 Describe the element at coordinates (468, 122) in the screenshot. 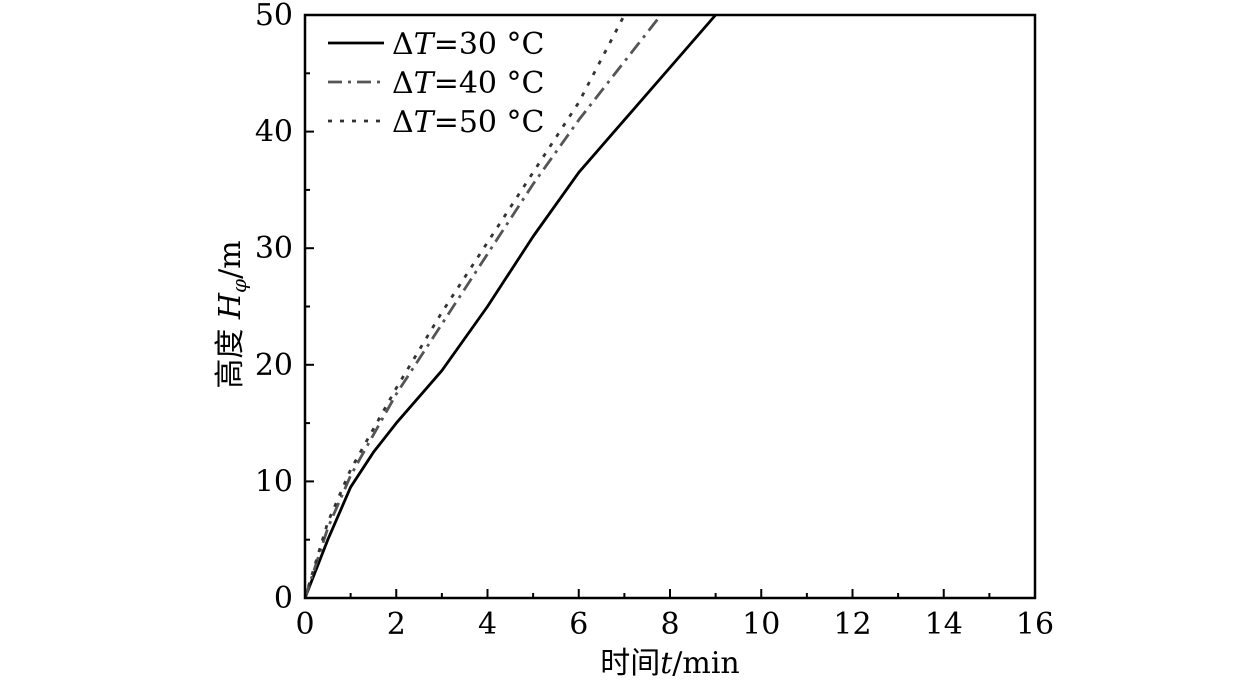

I see `legend-label-3: ΔT=50 °C` at that location.